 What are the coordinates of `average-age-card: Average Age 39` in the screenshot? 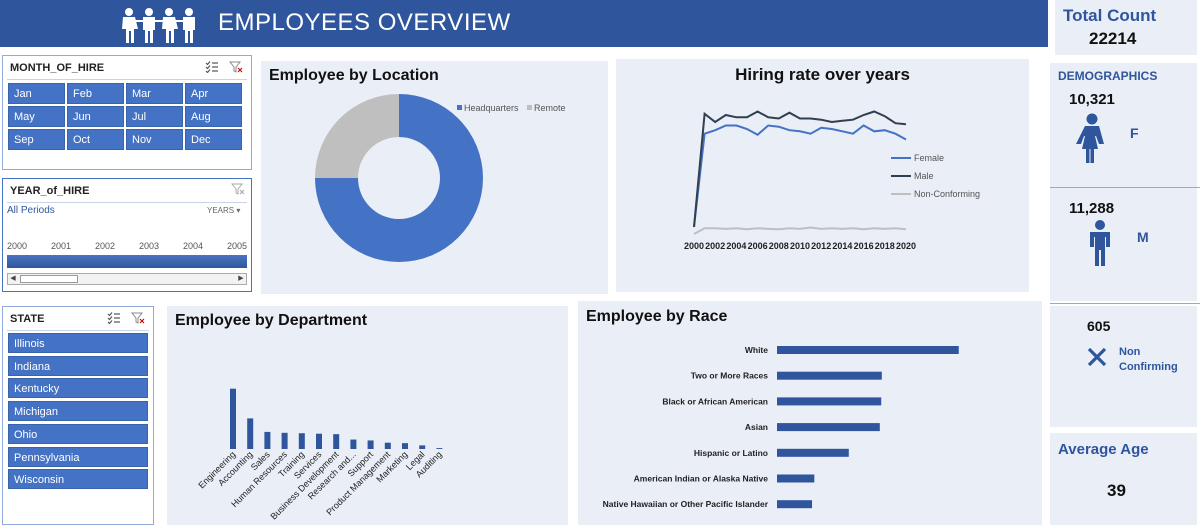 It's located at (1123, 479).